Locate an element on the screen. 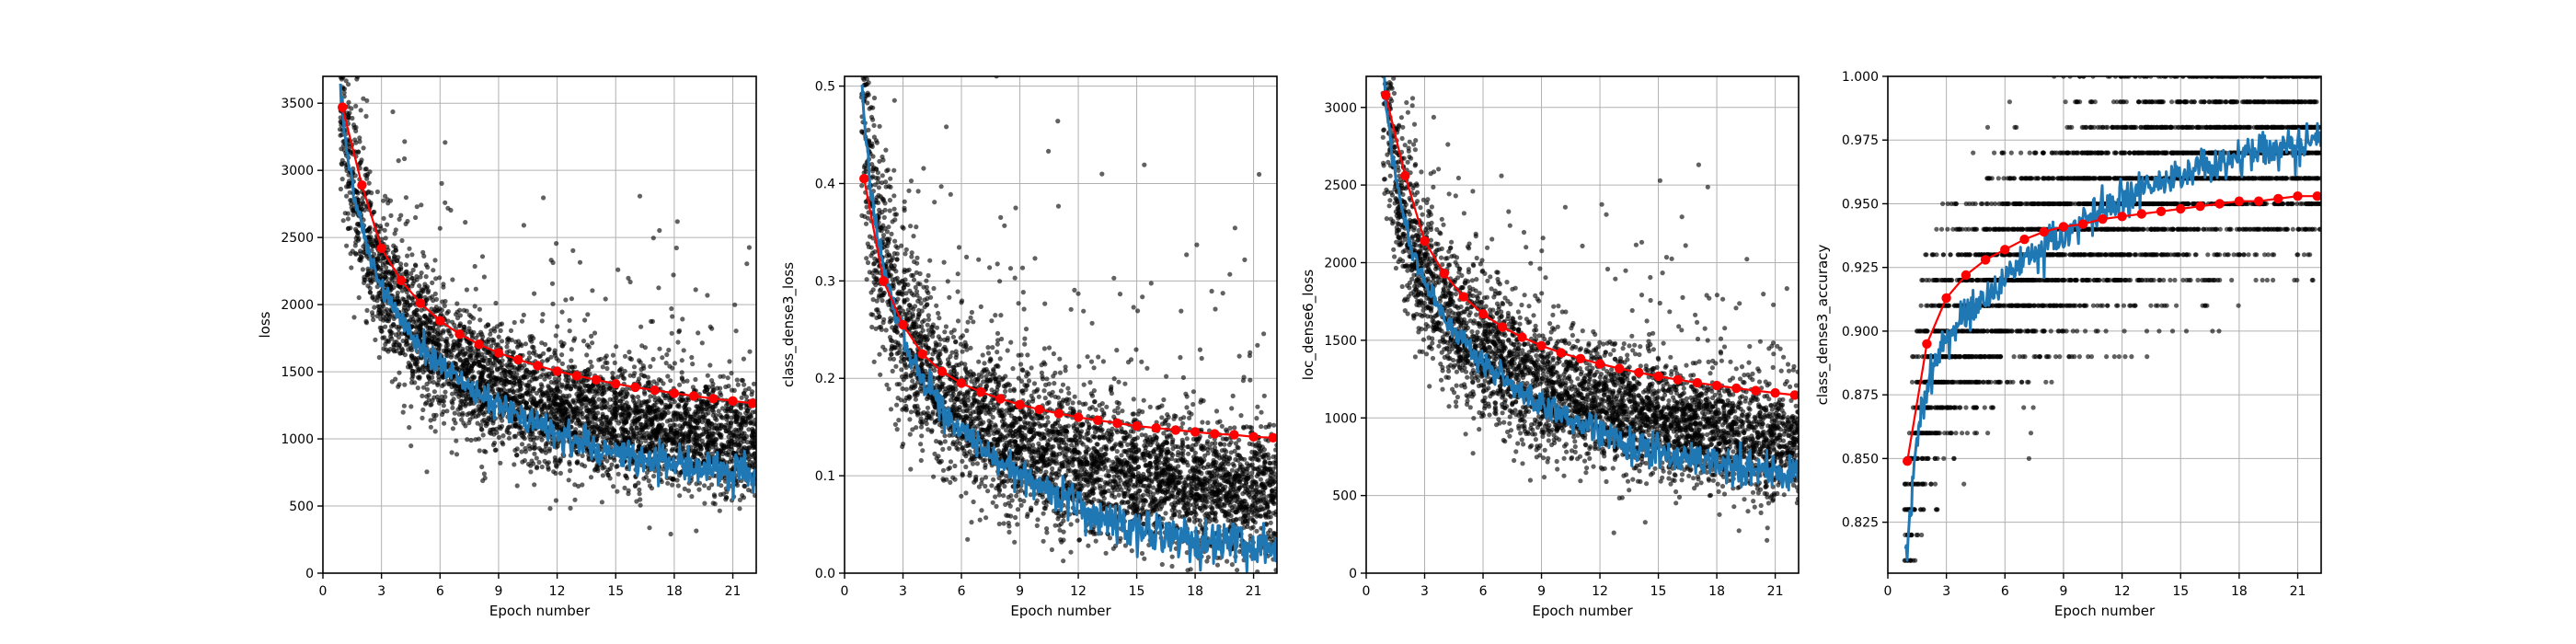 Image resolution: width=2576 pixels, height=644 pixels. x-tick-label: 12 is located at coordinates (557, 591).